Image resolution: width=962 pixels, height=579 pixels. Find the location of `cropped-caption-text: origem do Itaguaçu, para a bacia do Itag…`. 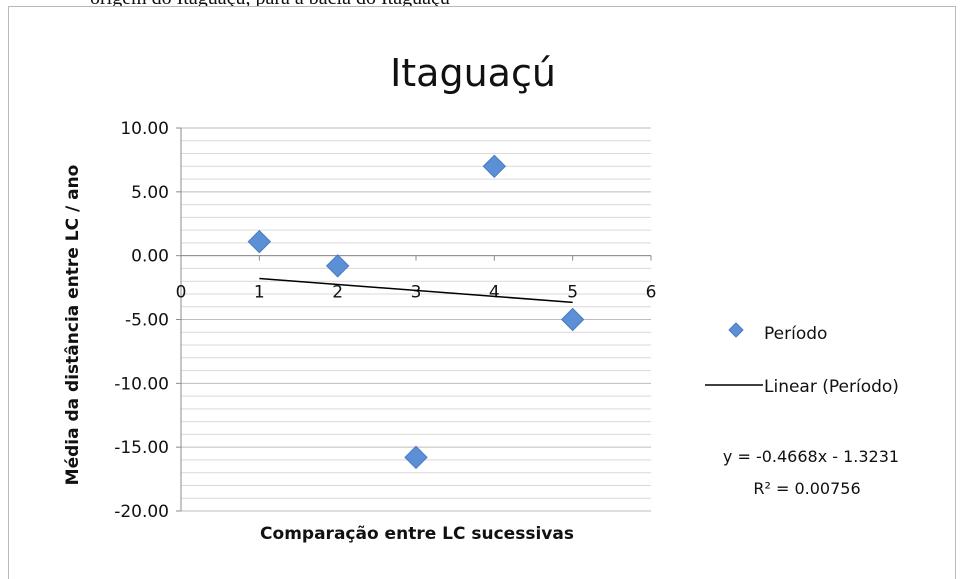

cropped-caption-text: origem do Itaguaçu, para a bacia do Itag… is located at coordinates (270, 4).